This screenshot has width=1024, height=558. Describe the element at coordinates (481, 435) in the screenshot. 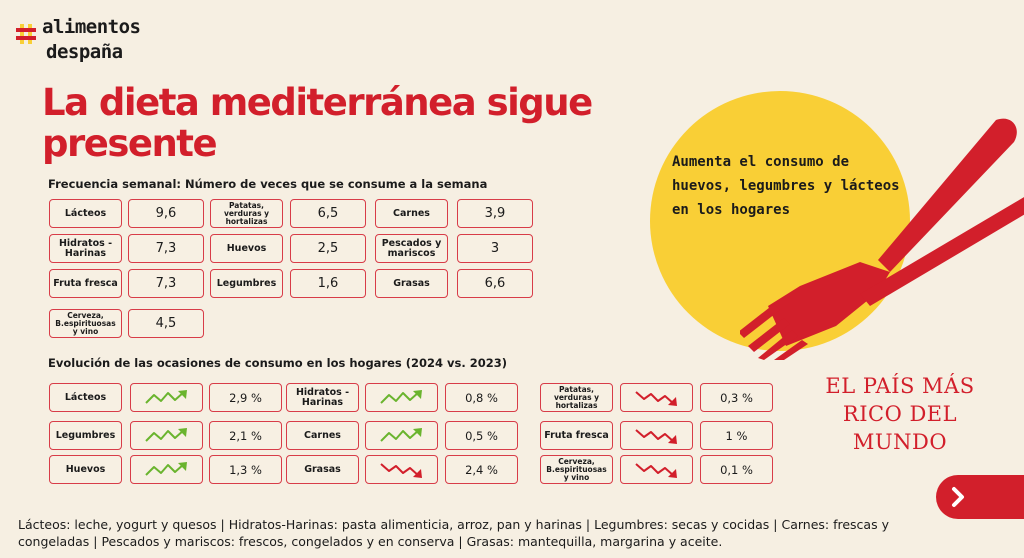

I see `evolution-value: 0,5 %` at that location.